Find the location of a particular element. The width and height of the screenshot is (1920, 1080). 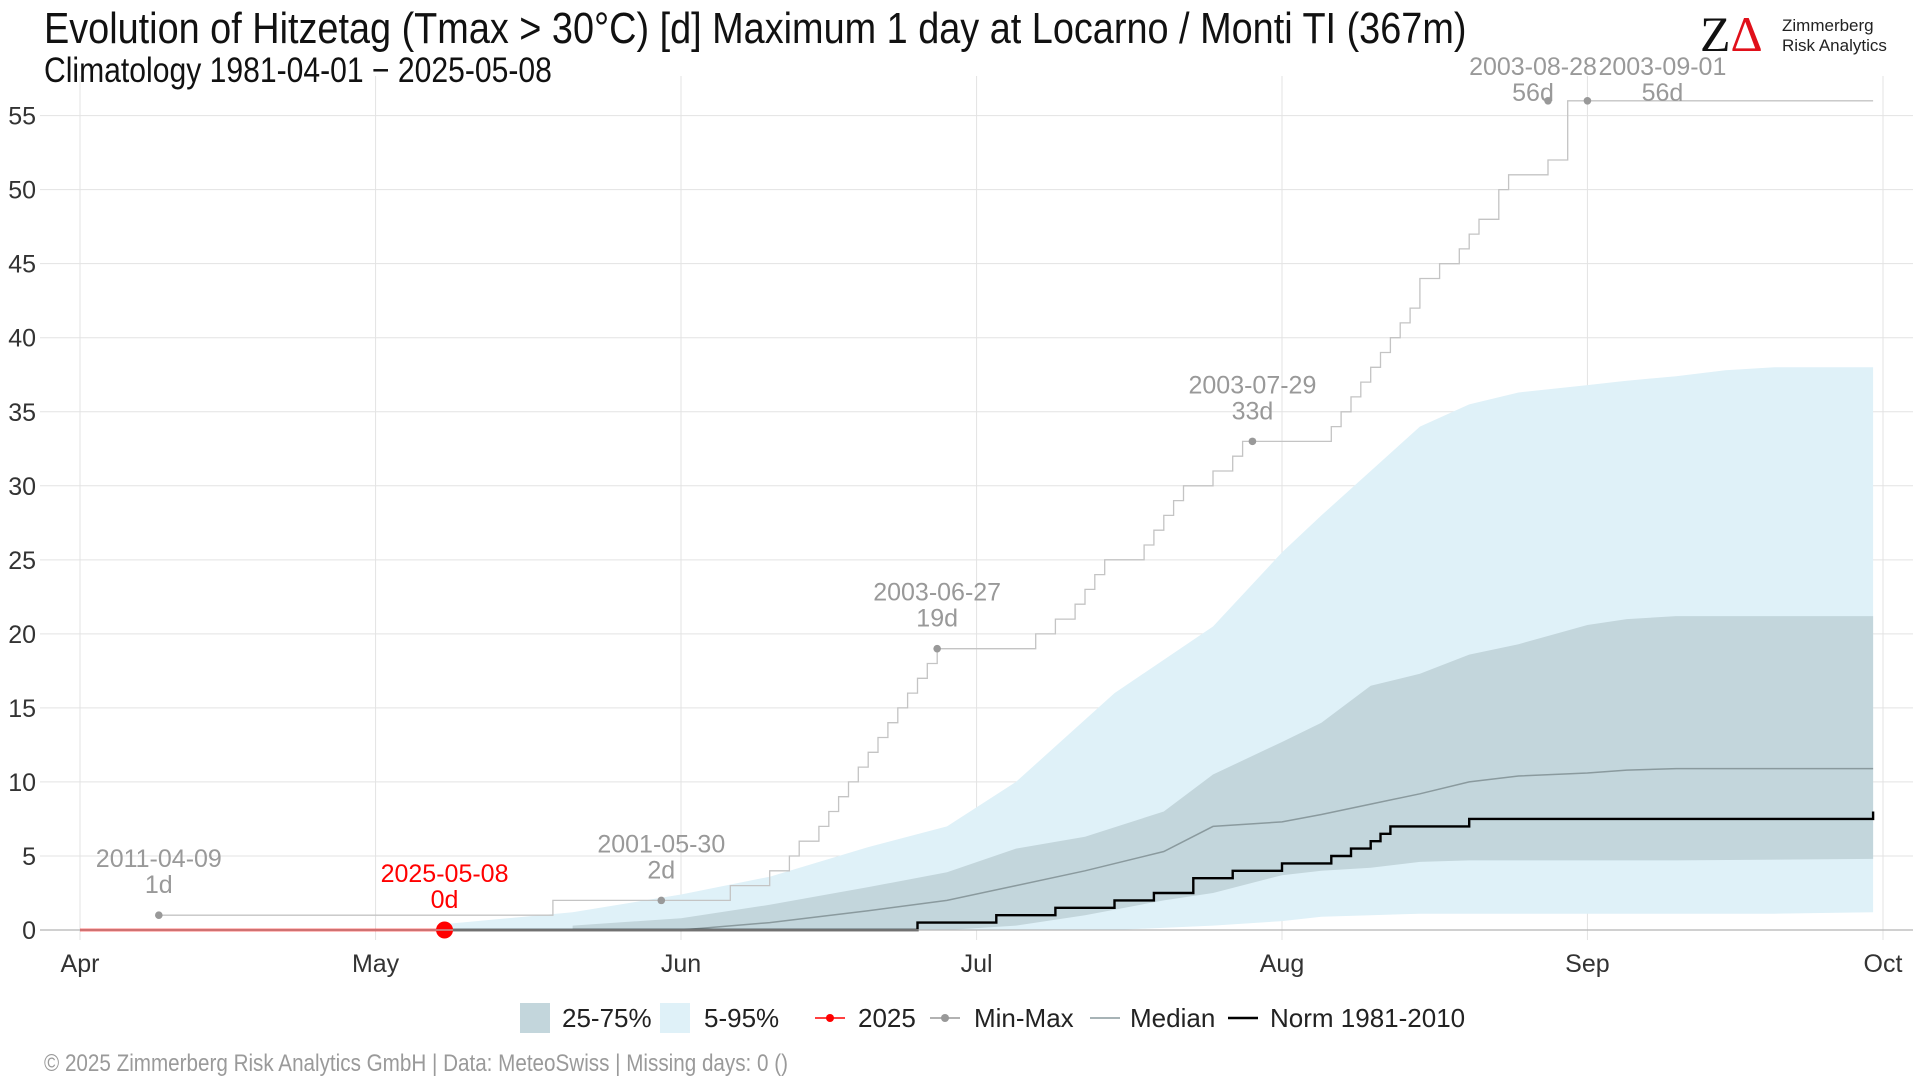

y-tick-label: 40 is located at coordinates (22, 339).